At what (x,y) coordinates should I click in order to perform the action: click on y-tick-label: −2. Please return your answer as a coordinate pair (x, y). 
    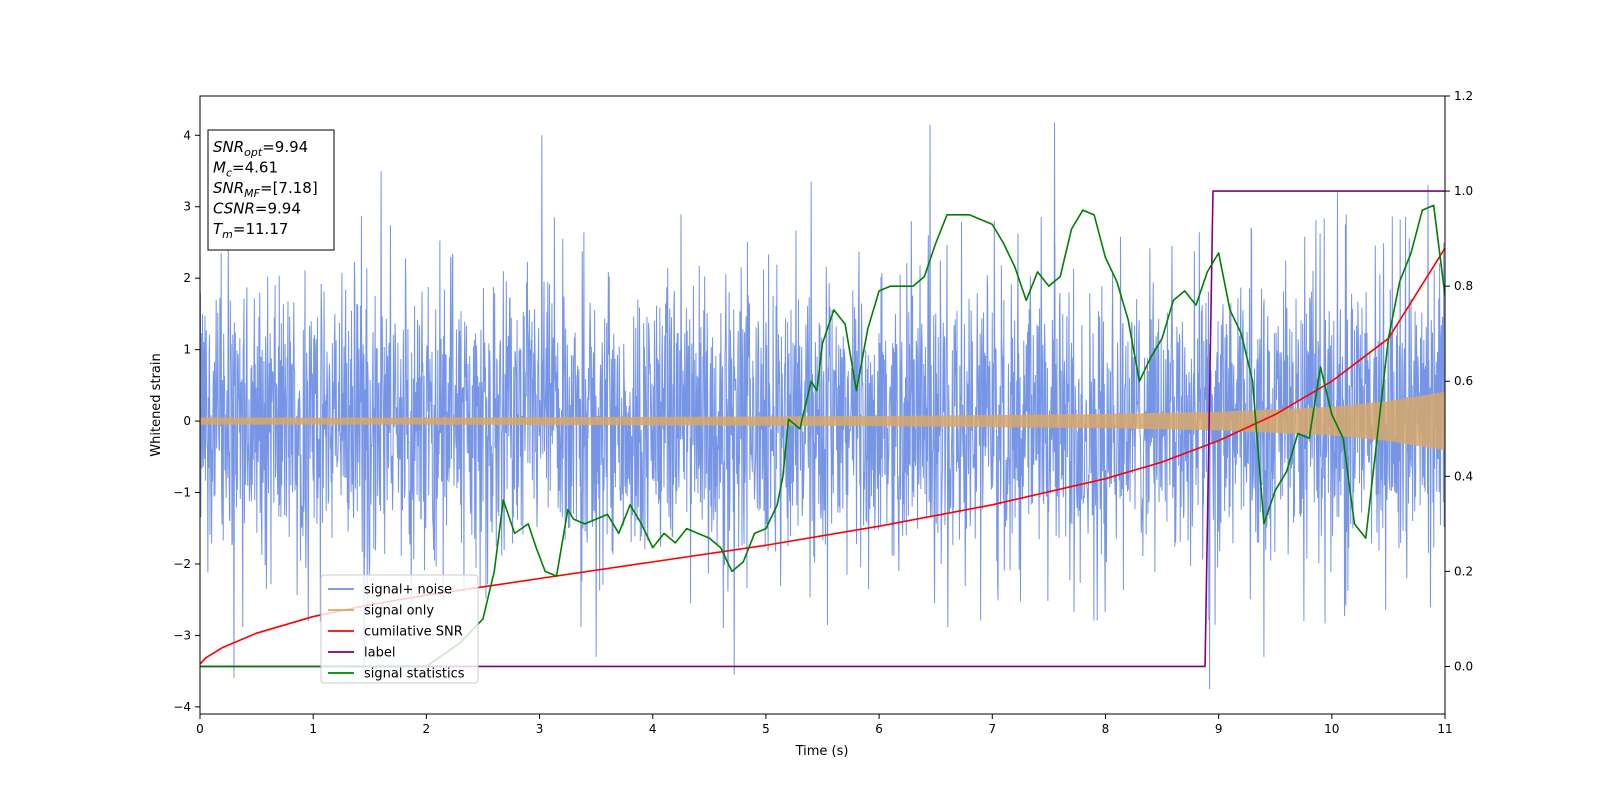
    Looking at the image, I should click on (182, 564).